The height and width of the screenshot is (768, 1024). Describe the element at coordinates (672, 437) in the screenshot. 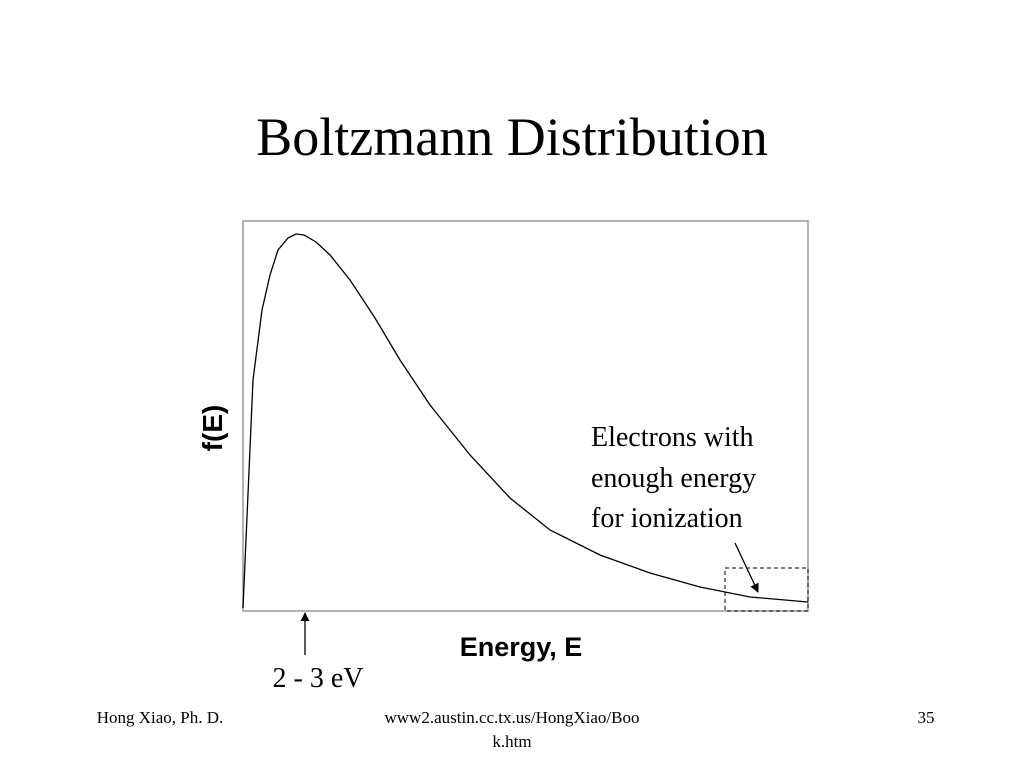

I see `annotation-line: Electrons with` at that location.